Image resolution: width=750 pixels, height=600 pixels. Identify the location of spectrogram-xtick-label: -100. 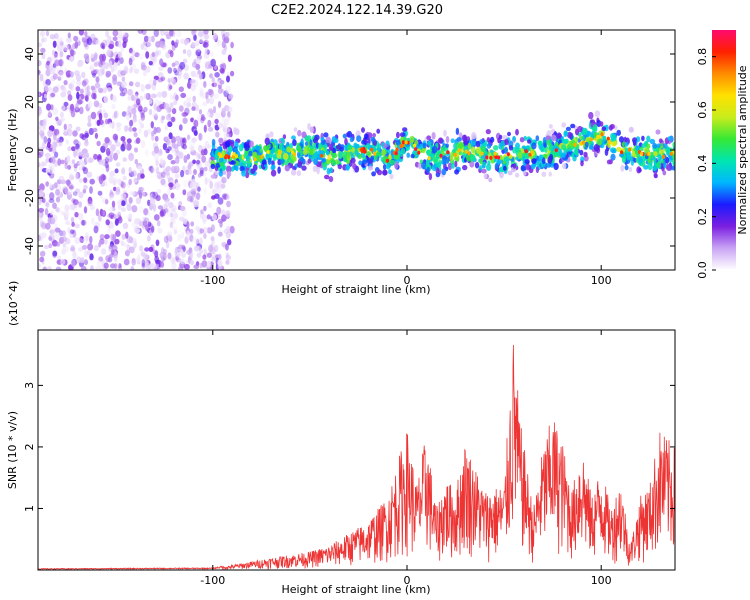
(212, 280).